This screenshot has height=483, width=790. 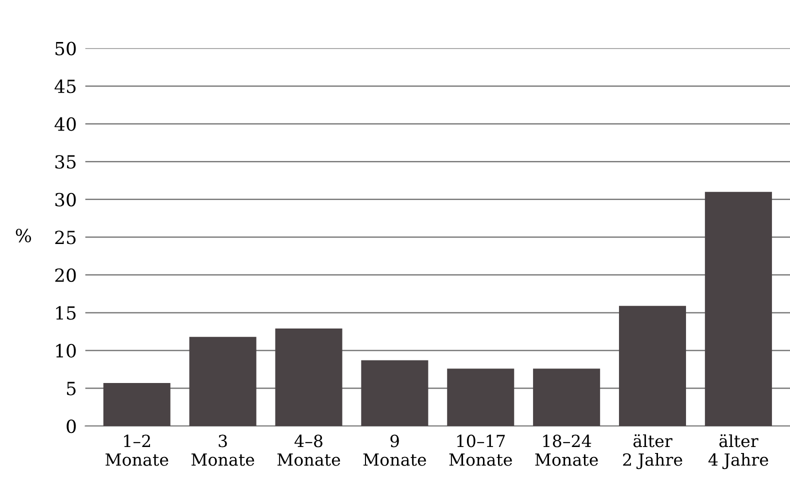 I want to click on y-tick-label: 30, so click(x=65, y=199).